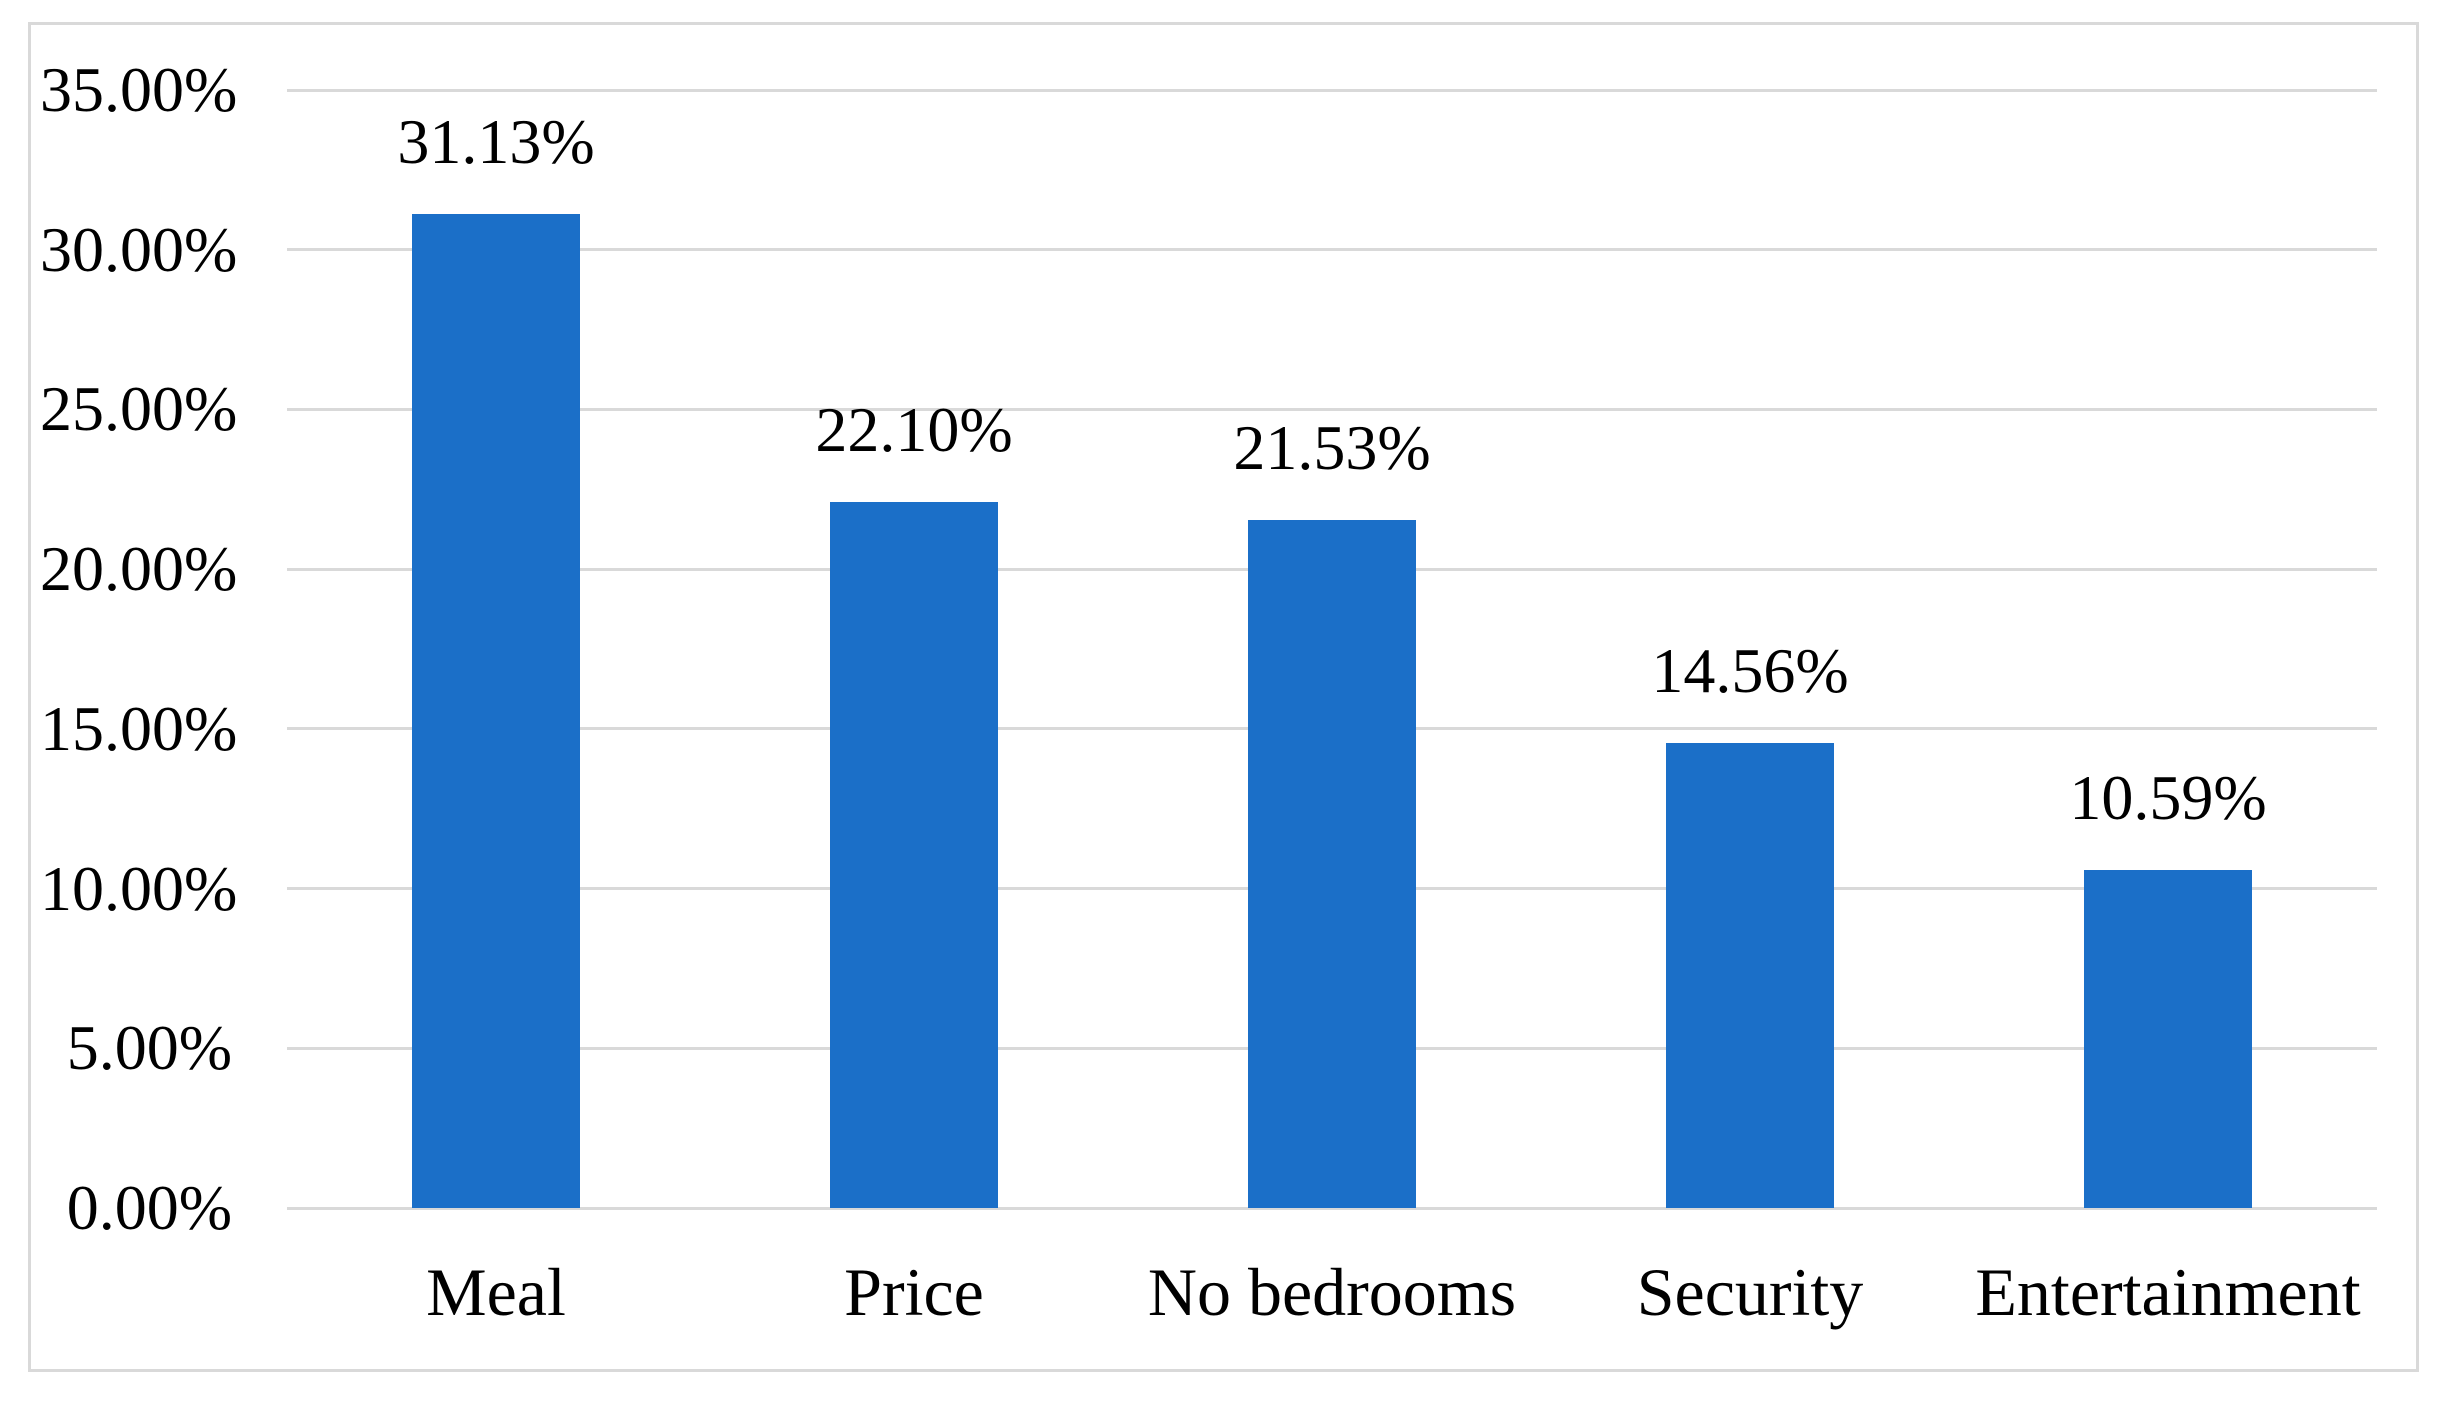 This screenshot has height=1406, width=2449. Describe the element at coordinates (914, 855) in the screenshot. I see `bar-price` at that location.